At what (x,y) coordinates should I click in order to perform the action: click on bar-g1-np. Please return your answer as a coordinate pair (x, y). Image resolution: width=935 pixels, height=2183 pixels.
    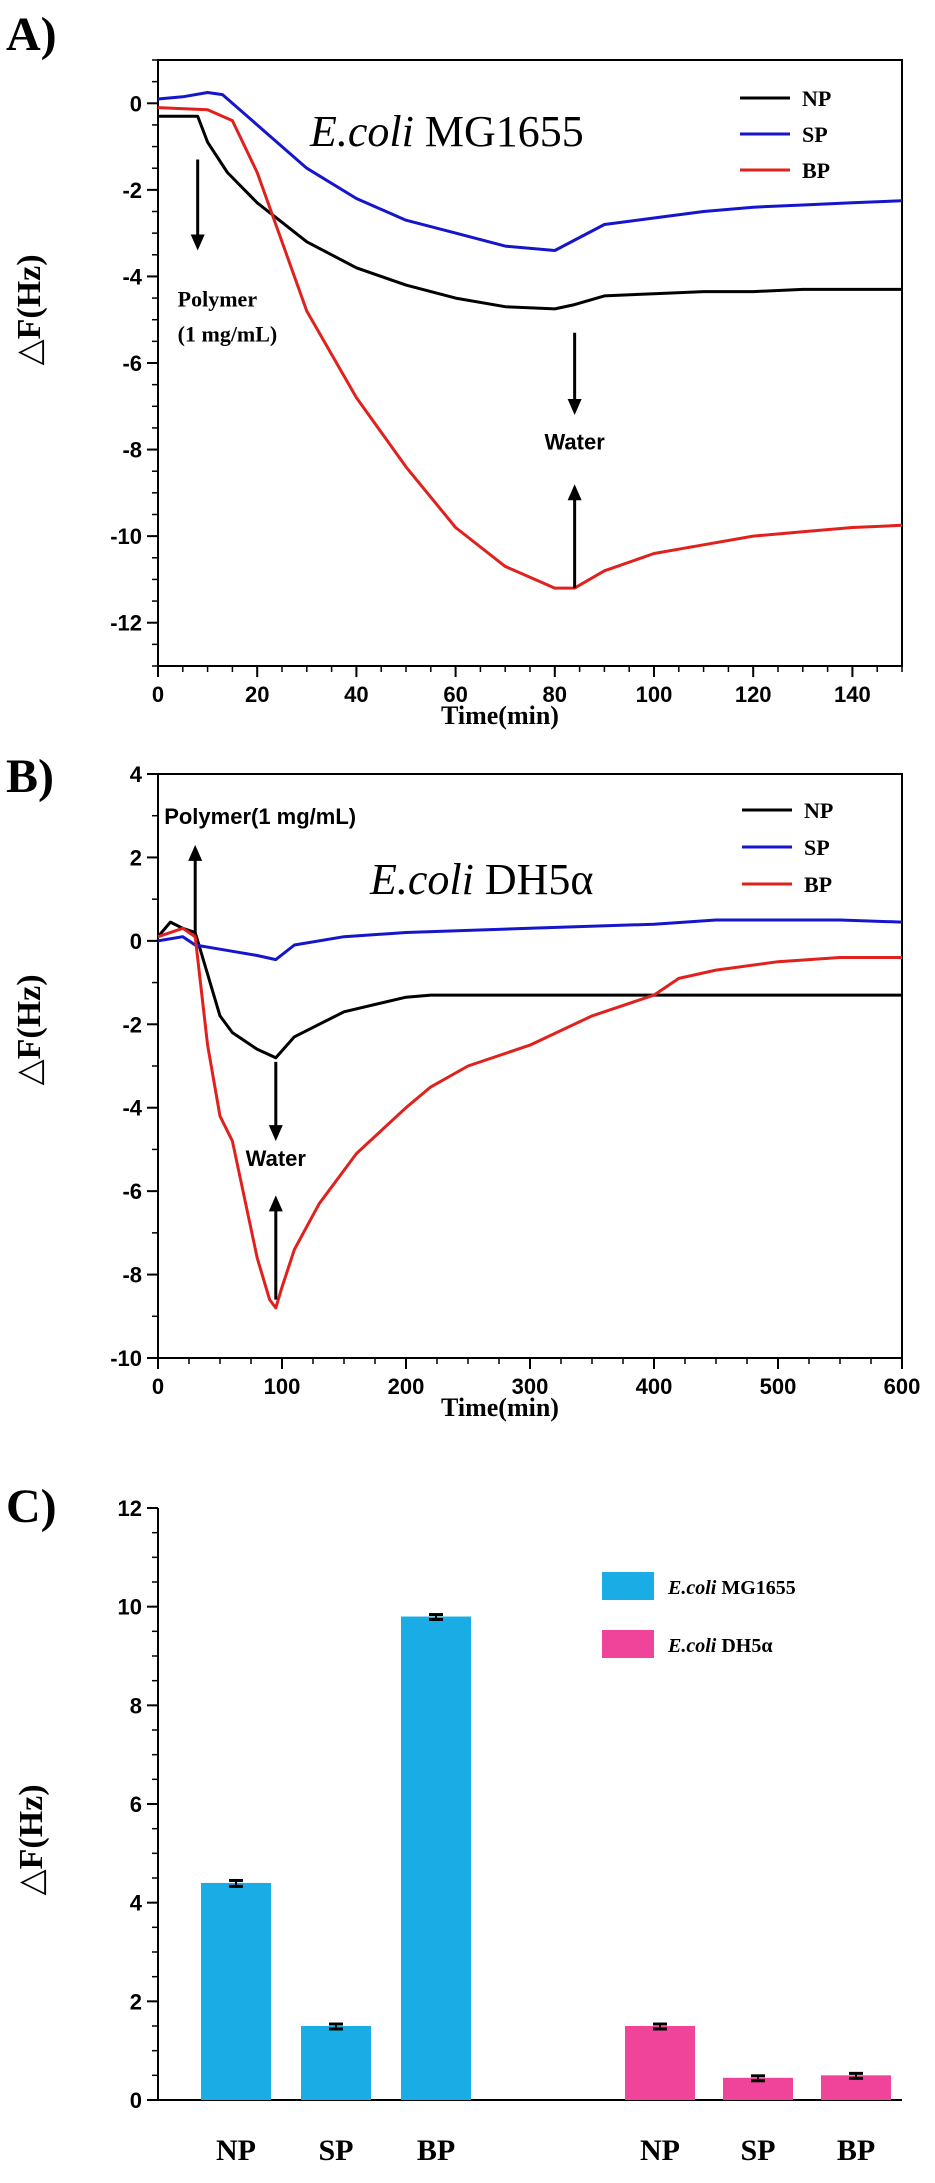
    Looking at the image, I should click on (660, 2063).